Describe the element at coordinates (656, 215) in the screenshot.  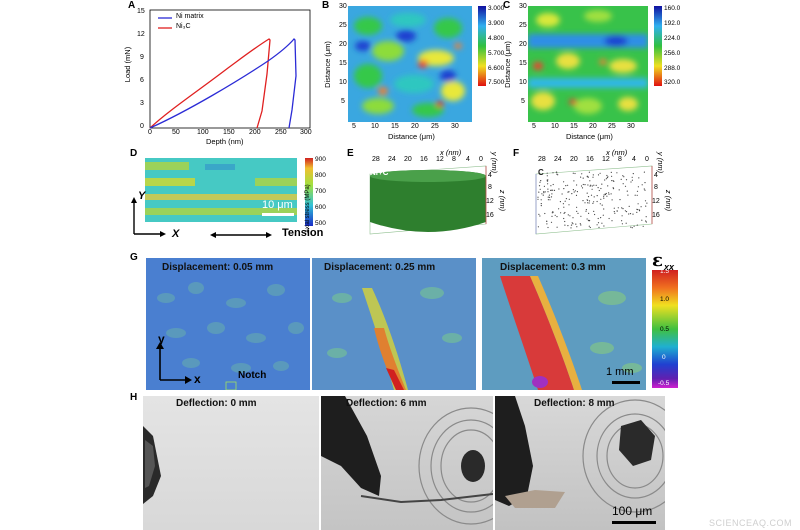
I see `f-ztick: 16` at that location.